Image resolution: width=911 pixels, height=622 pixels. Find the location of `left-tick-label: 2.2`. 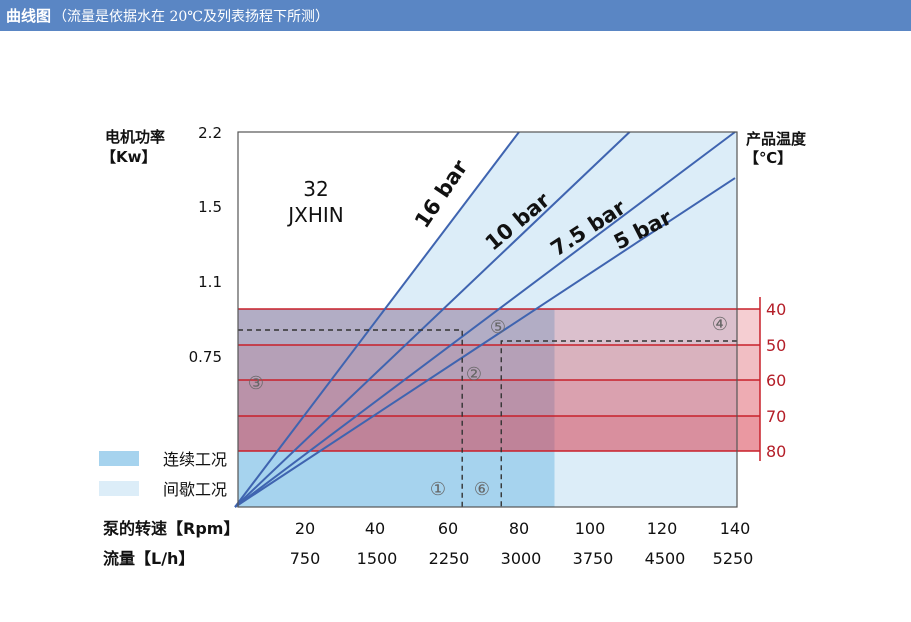

left-tick-label: 2.2 is located at coordinates (210, 133).